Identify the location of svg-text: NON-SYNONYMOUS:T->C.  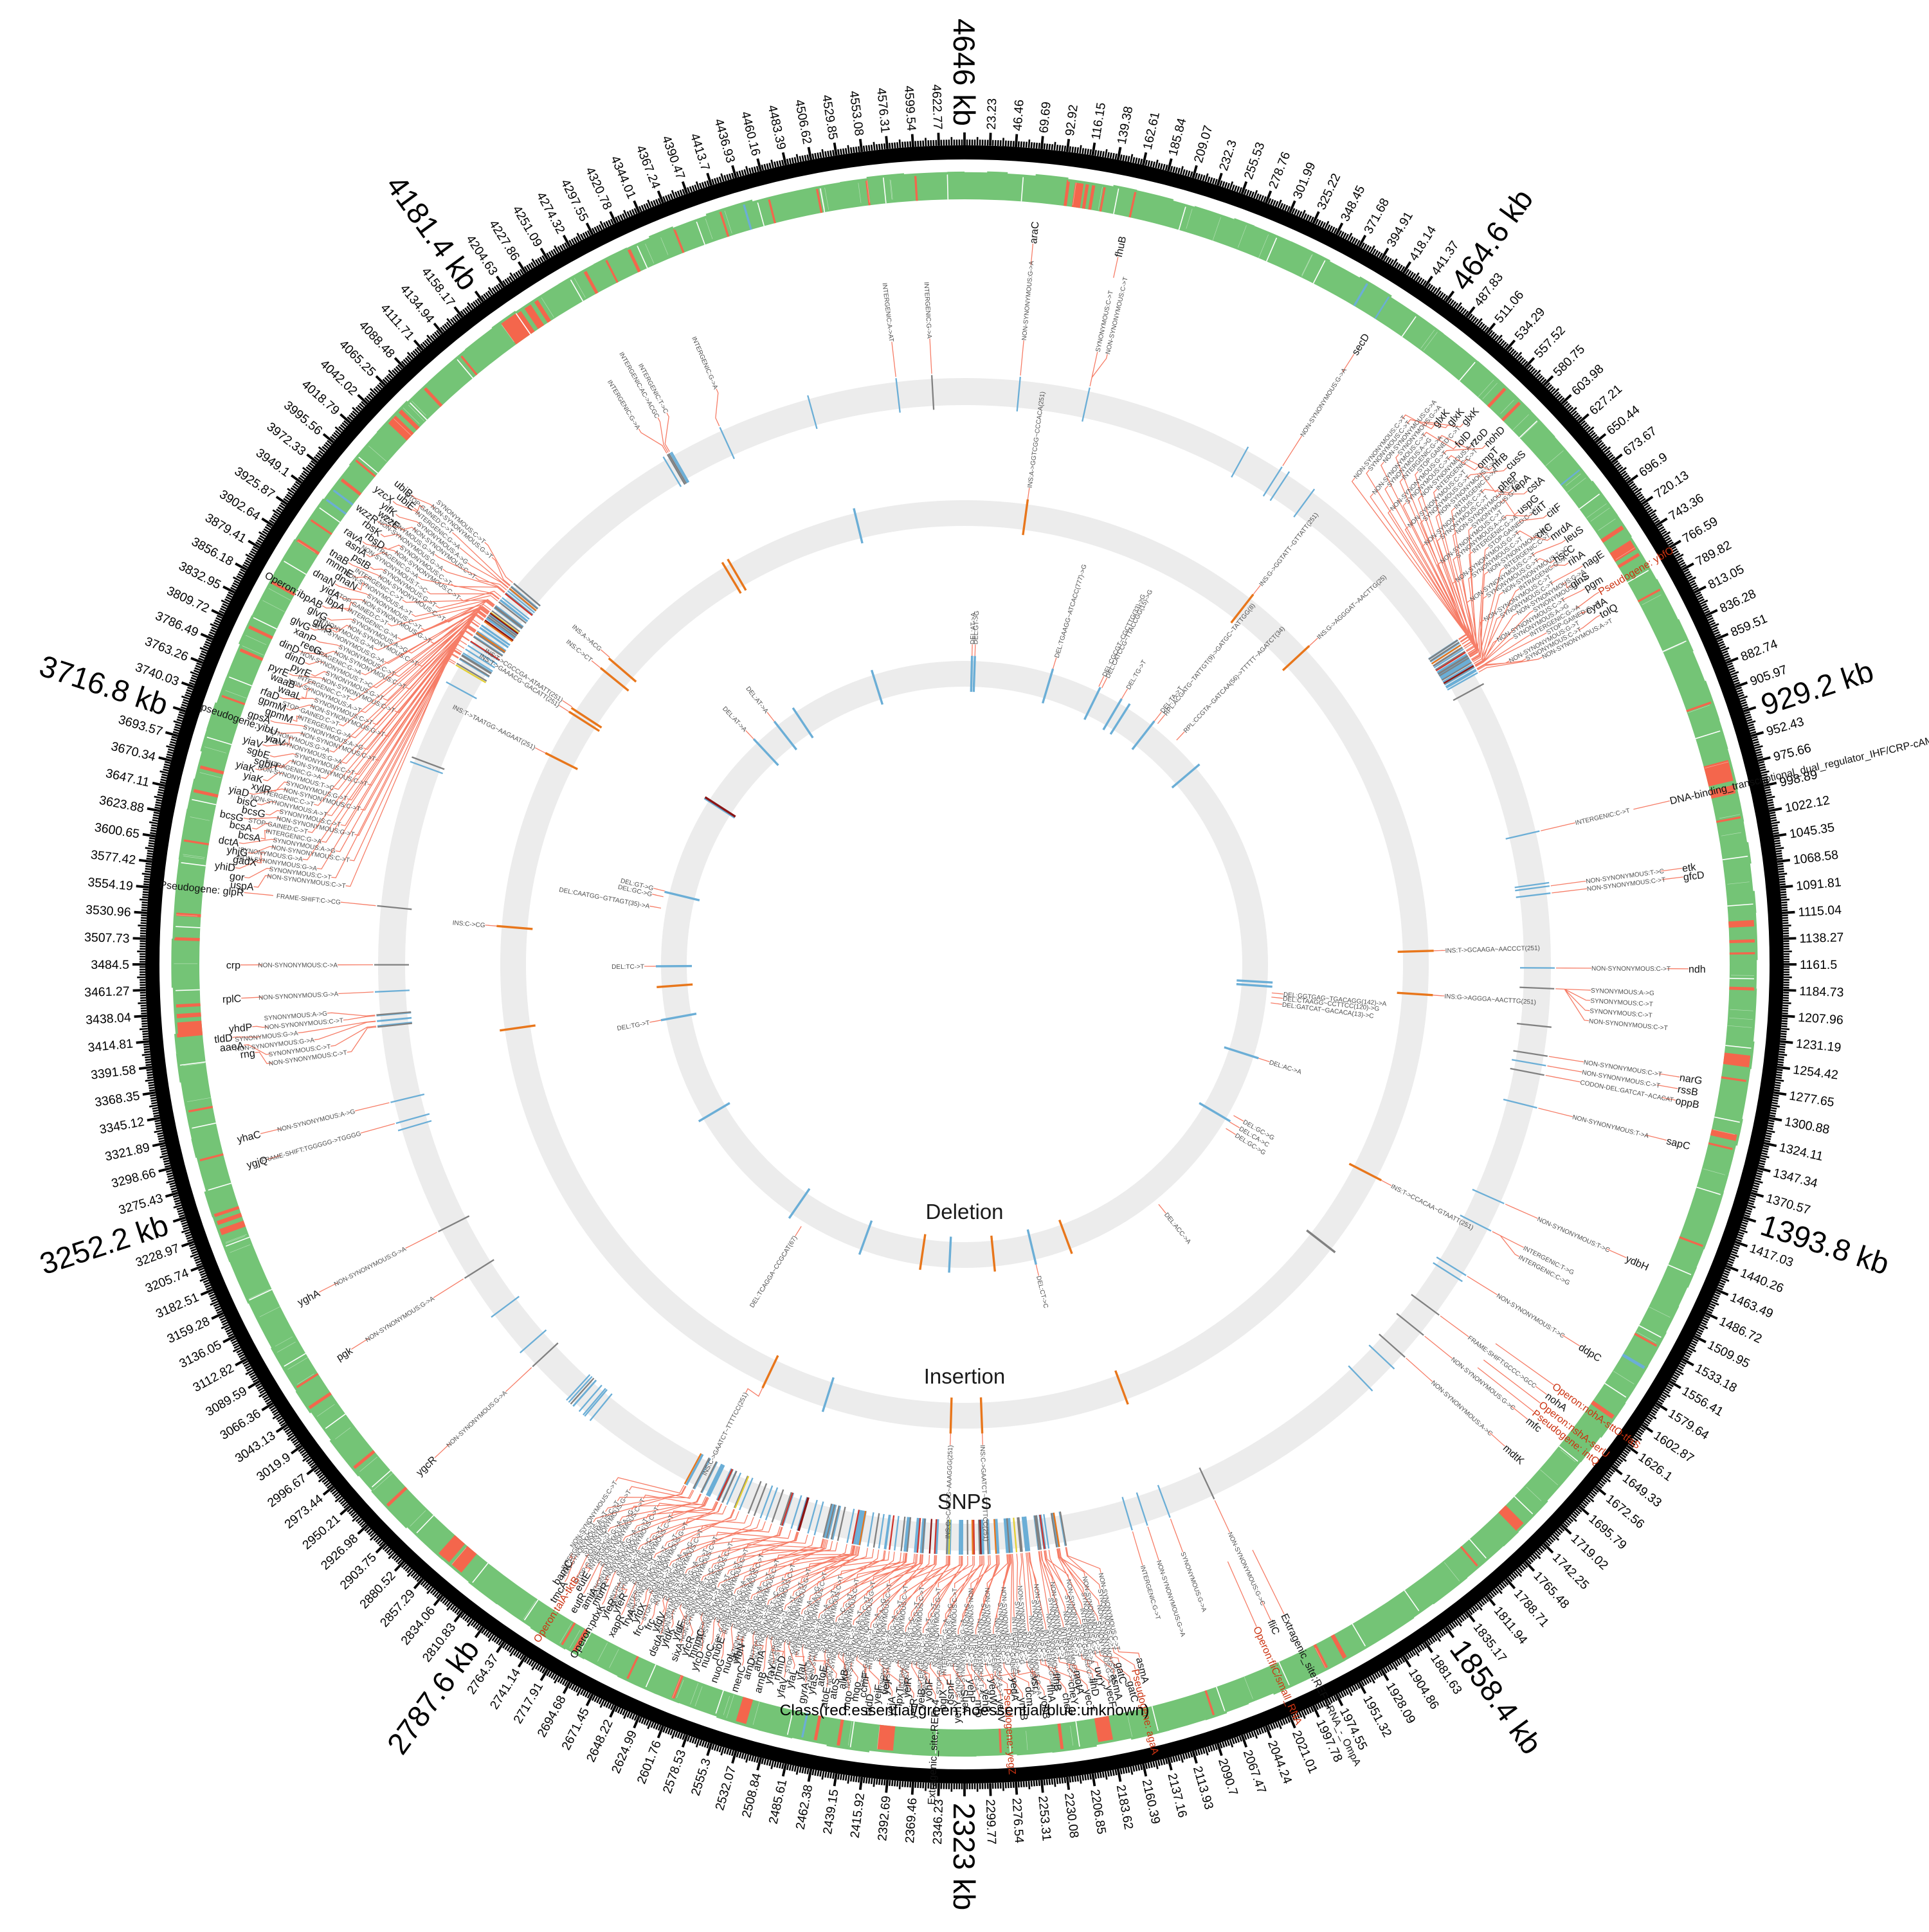
(979, 1658).